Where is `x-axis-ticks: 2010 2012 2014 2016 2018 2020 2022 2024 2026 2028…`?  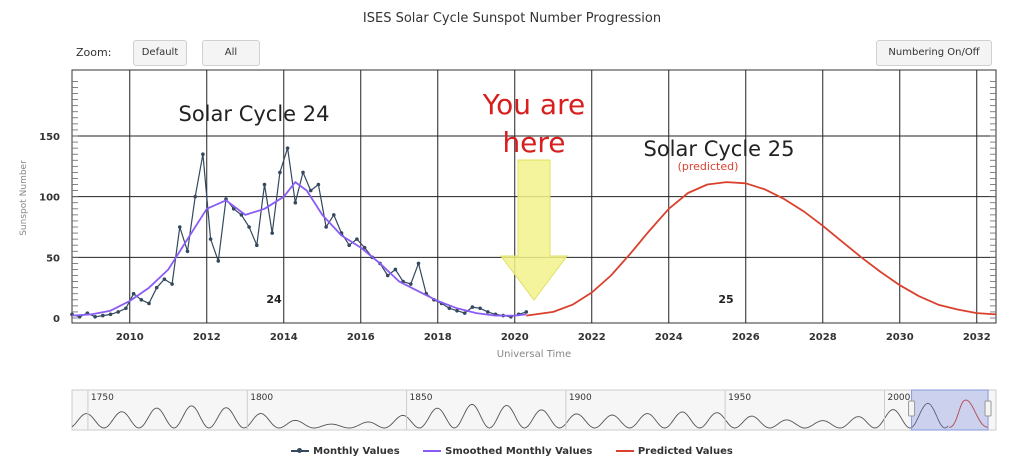 x-axis-ticks: 2010 2012 2014 2016 2018 2020 2022 2024 2026 2028… is located at coordinates (553, 337).